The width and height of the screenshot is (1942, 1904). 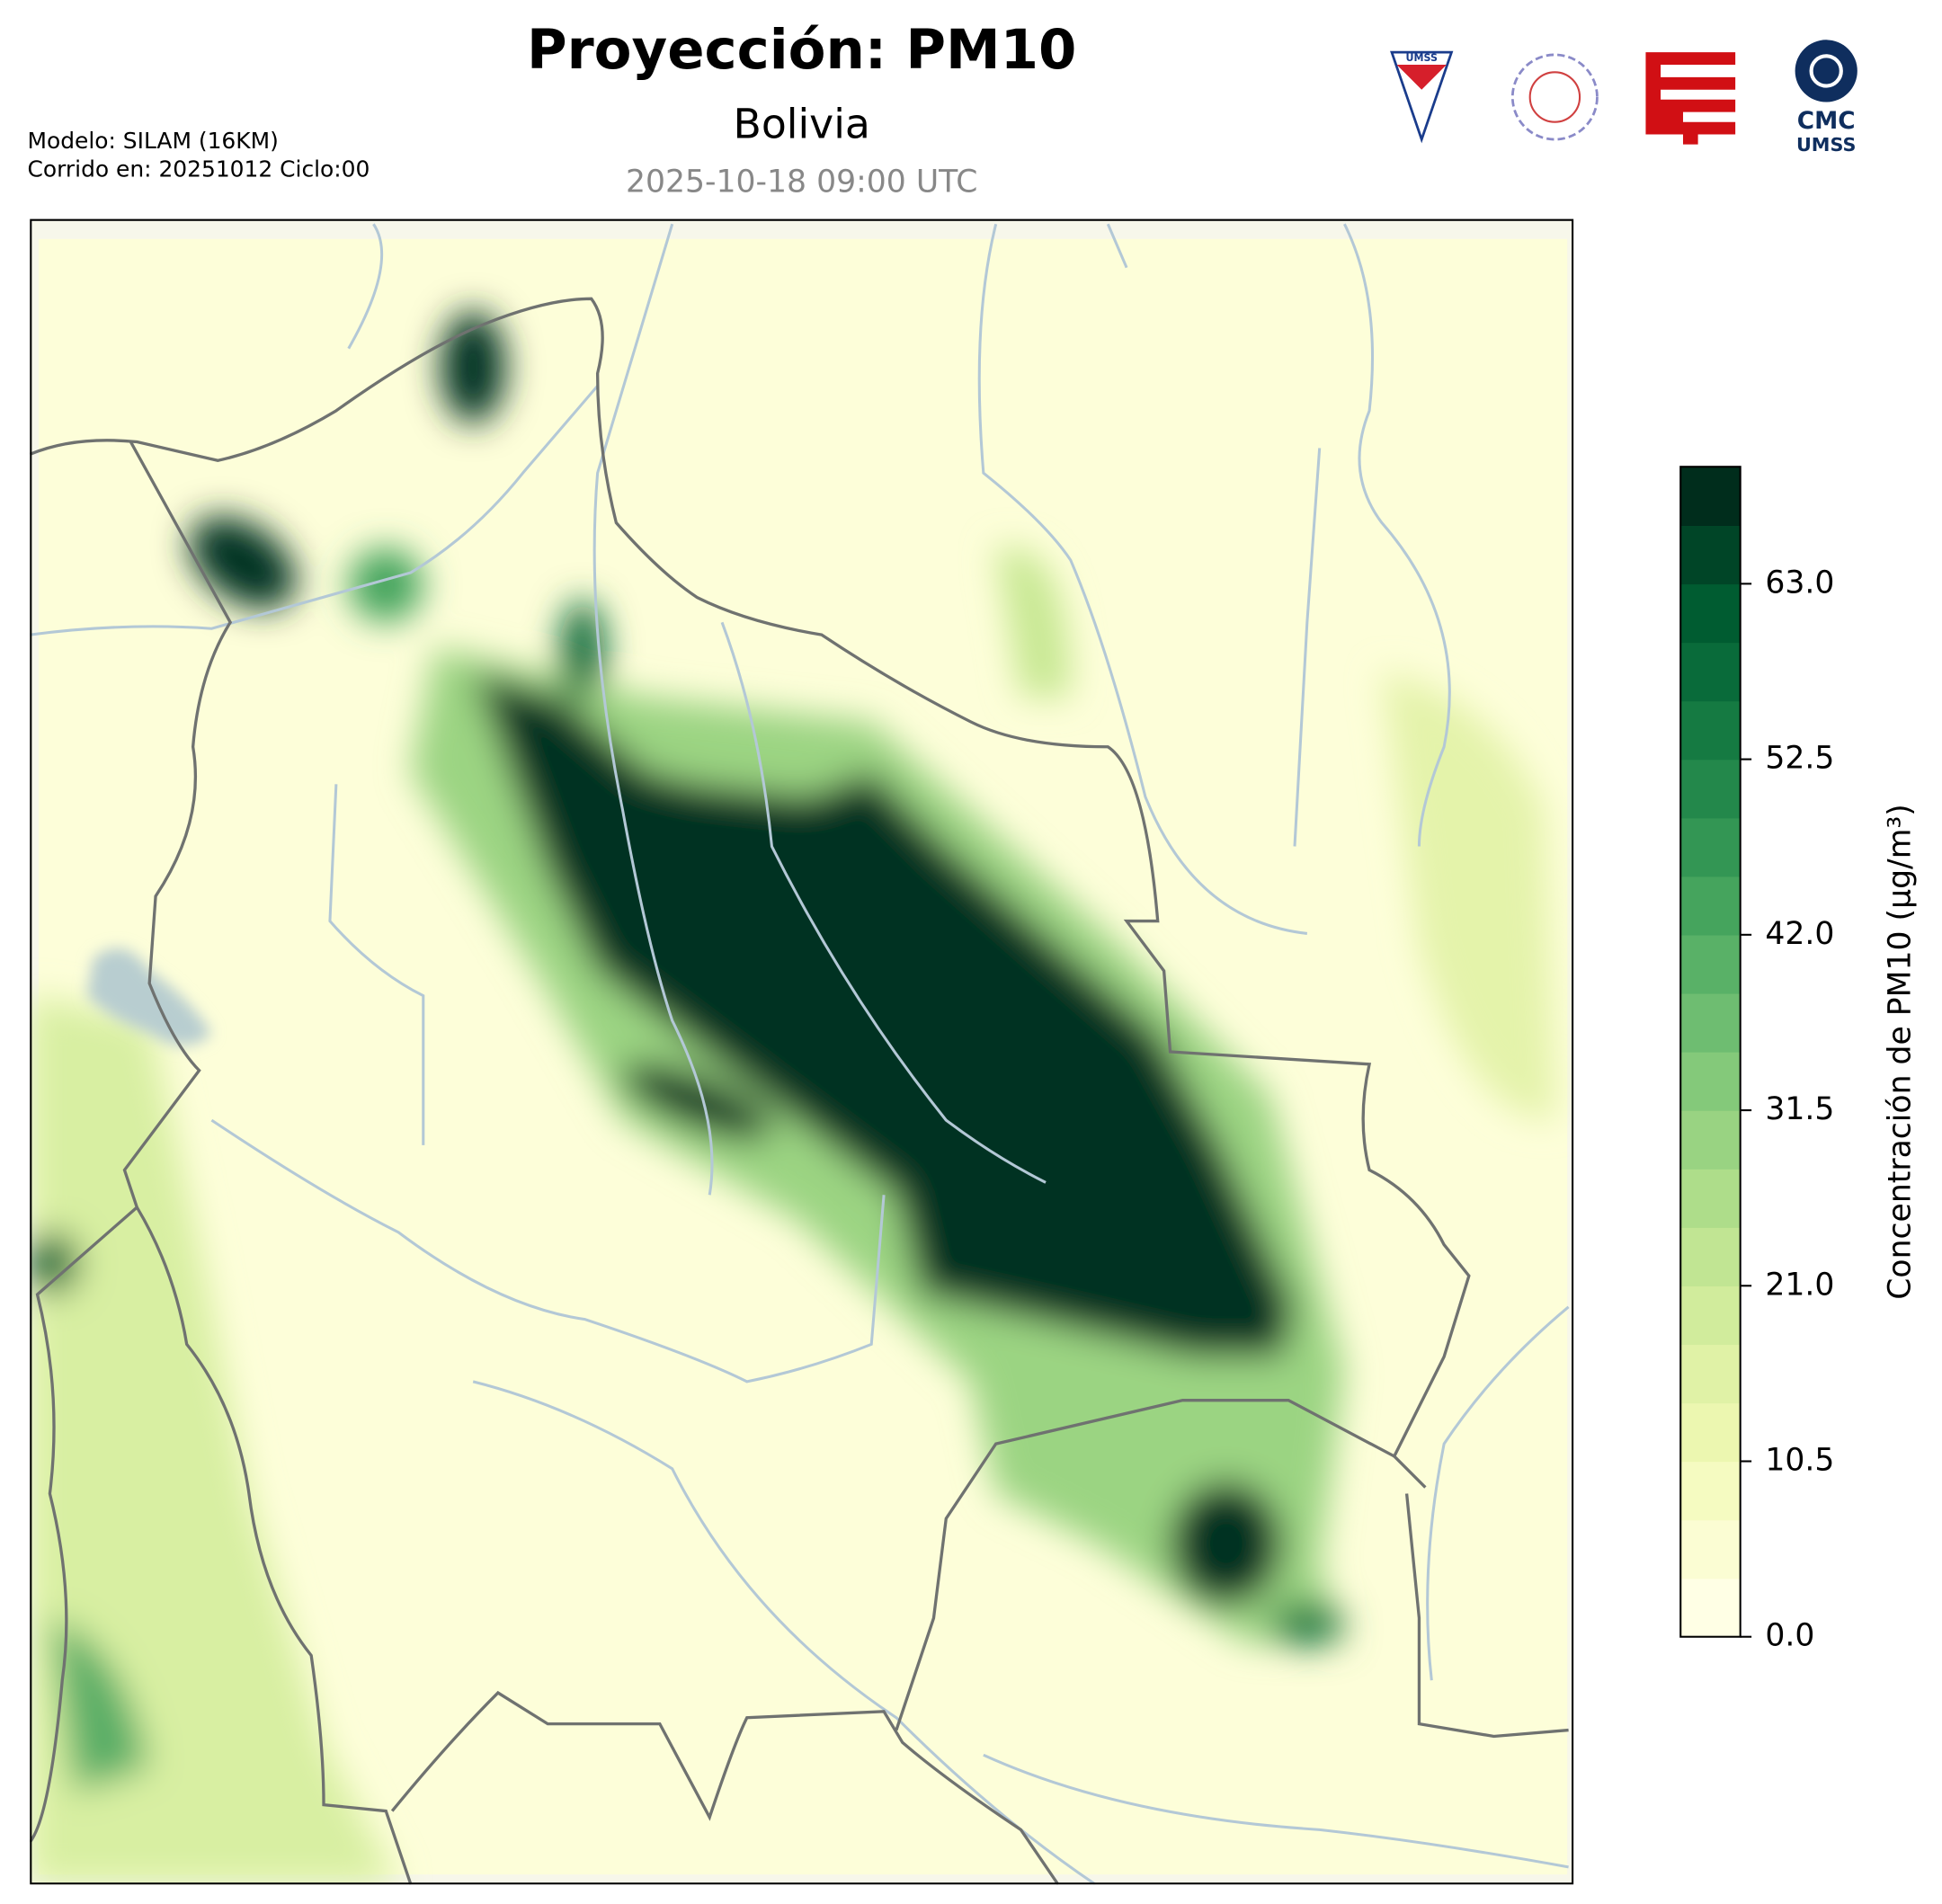 What do you see at coordinates (1756, 1060) in the screenshot?
I see `colorbar: 0.0 10.5 21.0 31.5 42.0 52.5 63.0` at bounding box center [1756, 1060].